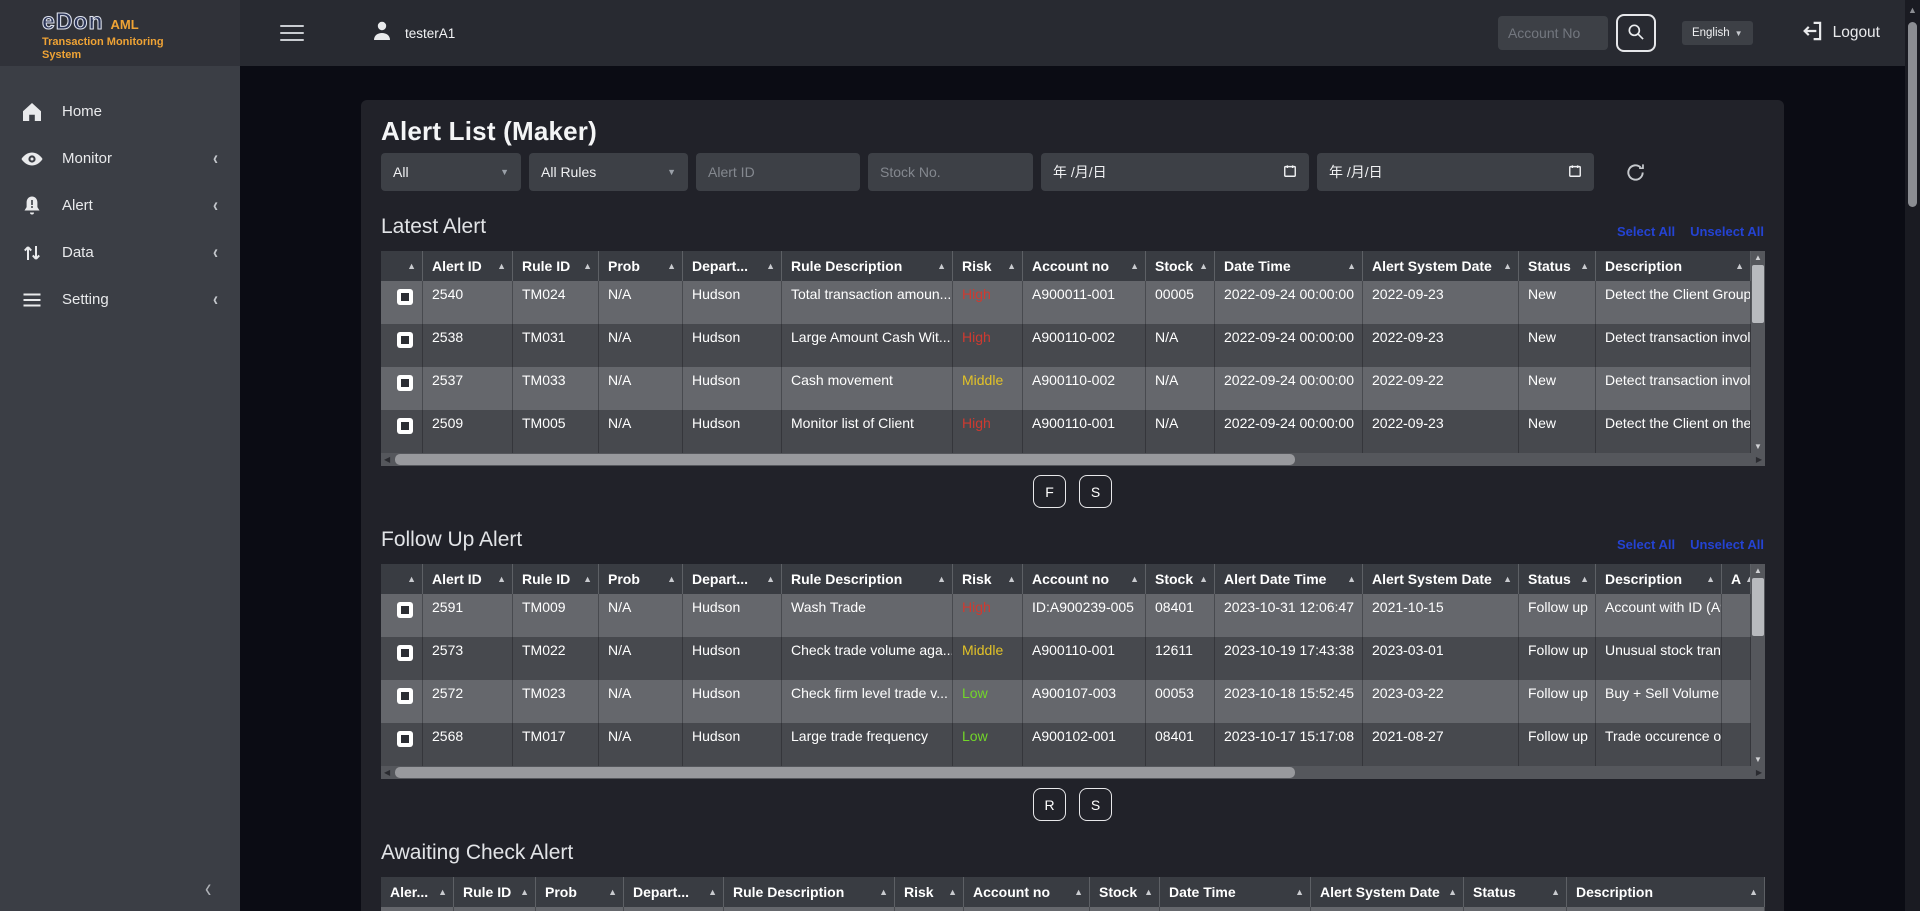  I want to click on sidebar-item-data: Data ‹, so click(120, 252).